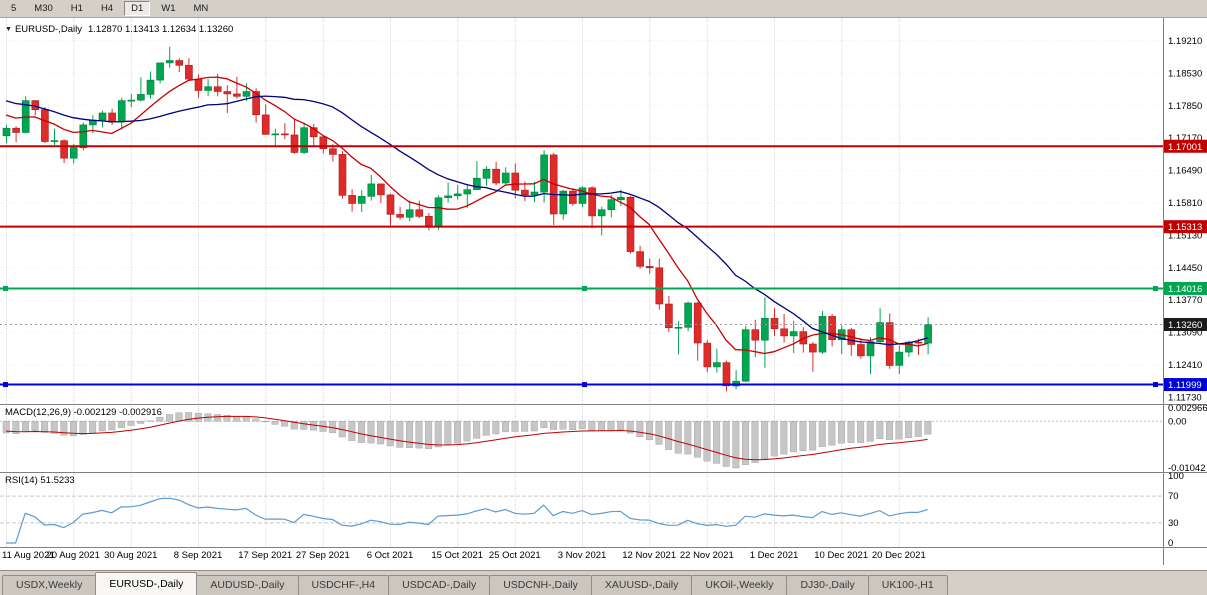 The width and height of the screenshot is (1207, 595). Describe the element at coordinates (582, 555) in the screenshot. I see `svg-text: 3 Nov 2021` at that location.